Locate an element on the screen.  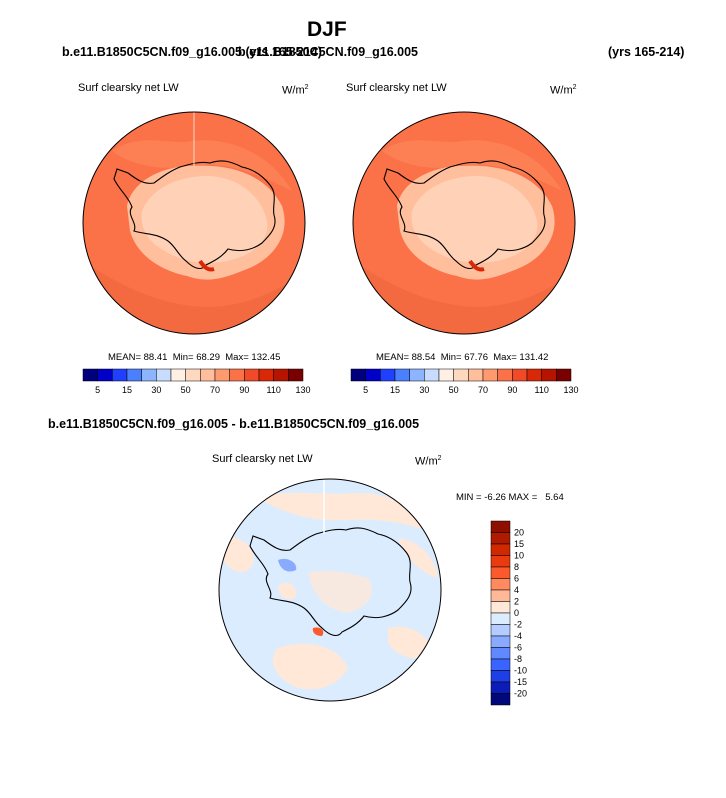
colorbar-panel3-tick-label: -20 is located at coordinates (520, 694).